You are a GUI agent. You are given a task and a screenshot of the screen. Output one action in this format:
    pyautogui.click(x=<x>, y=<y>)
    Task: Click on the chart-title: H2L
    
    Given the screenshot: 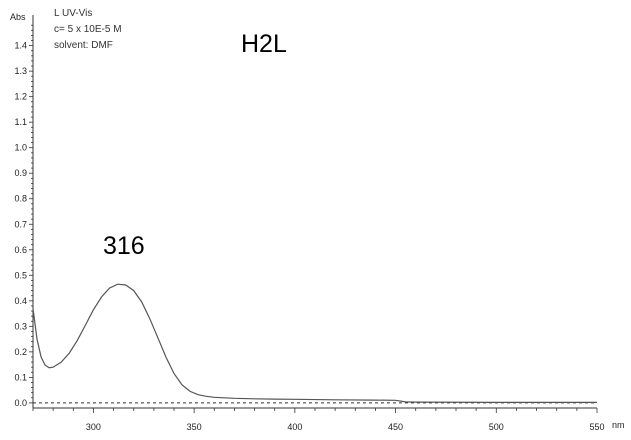 What is the action you would take?
    pyautogui.click(x=264, y=44)
    